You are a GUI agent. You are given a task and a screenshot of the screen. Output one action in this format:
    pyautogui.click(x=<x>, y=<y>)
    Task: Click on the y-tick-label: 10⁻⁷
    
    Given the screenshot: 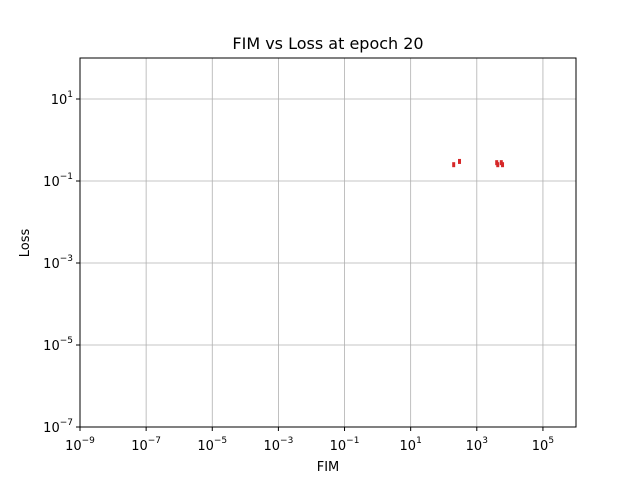 What is the action you would take?
    pyautogui.click(x=58, y=427)
    